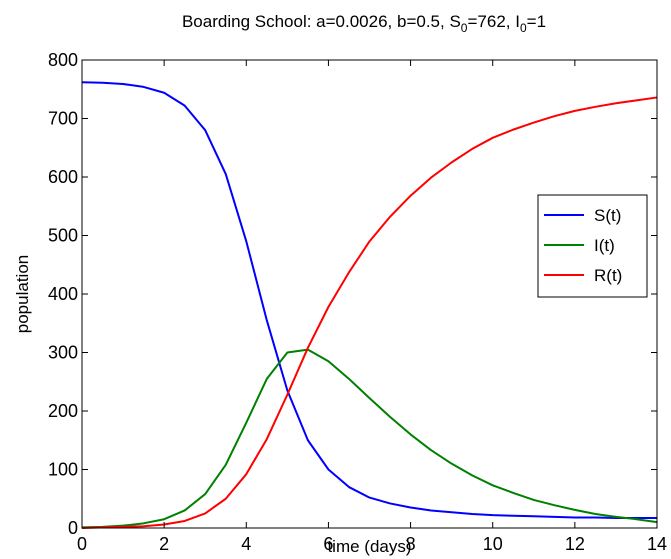 The image size is (671, 559). I want to click on y-tick-label: 500, so click(63, 236).